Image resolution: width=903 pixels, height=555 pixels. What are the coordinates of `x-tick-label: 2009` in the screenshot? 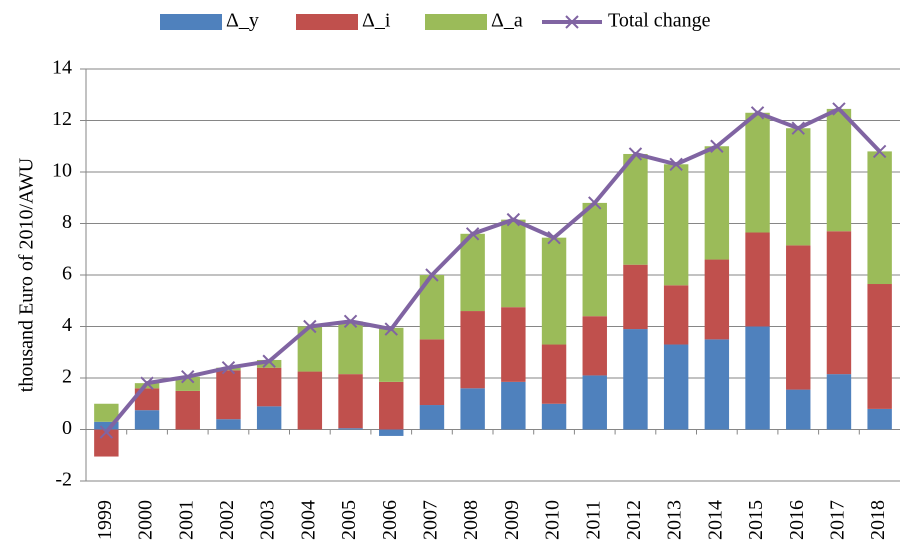 It's located at (512, 520).